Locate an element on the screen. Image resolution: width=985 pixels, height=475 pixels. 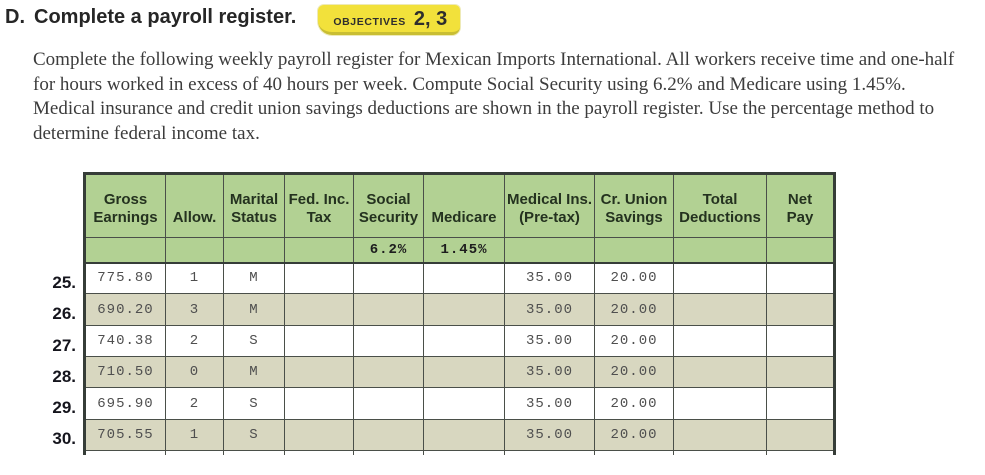
row-number: 28. is located at coordinates (64, 376).